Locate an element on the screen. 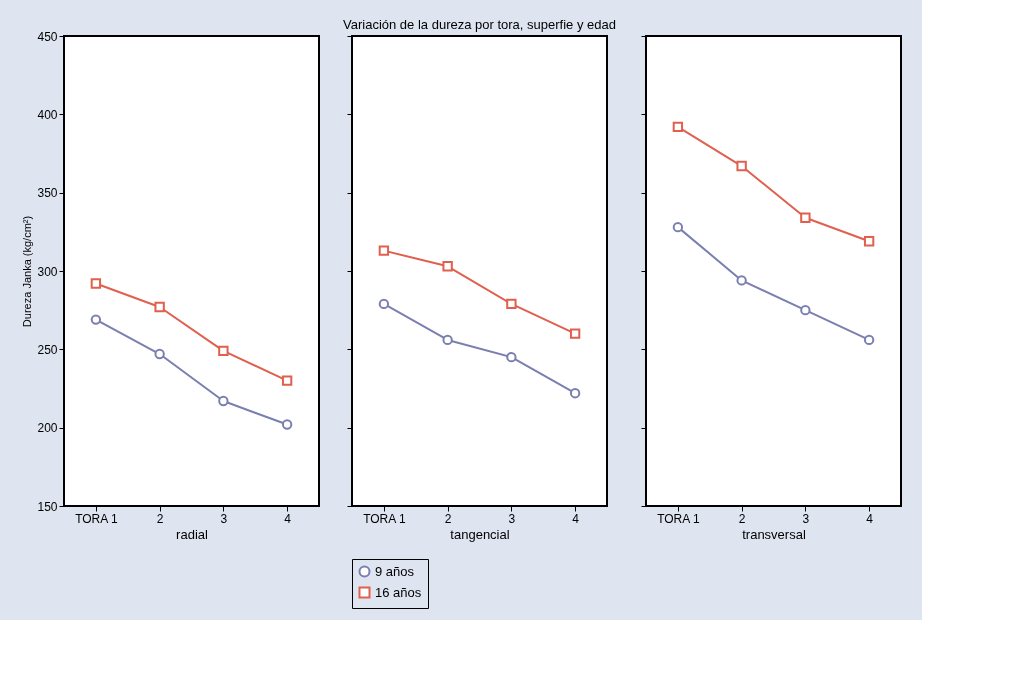 The width and height of the screenshot is (1018, 678). y-axis-title: Dureza Janka (kg/cm²) is located at coordinates (27, 271).